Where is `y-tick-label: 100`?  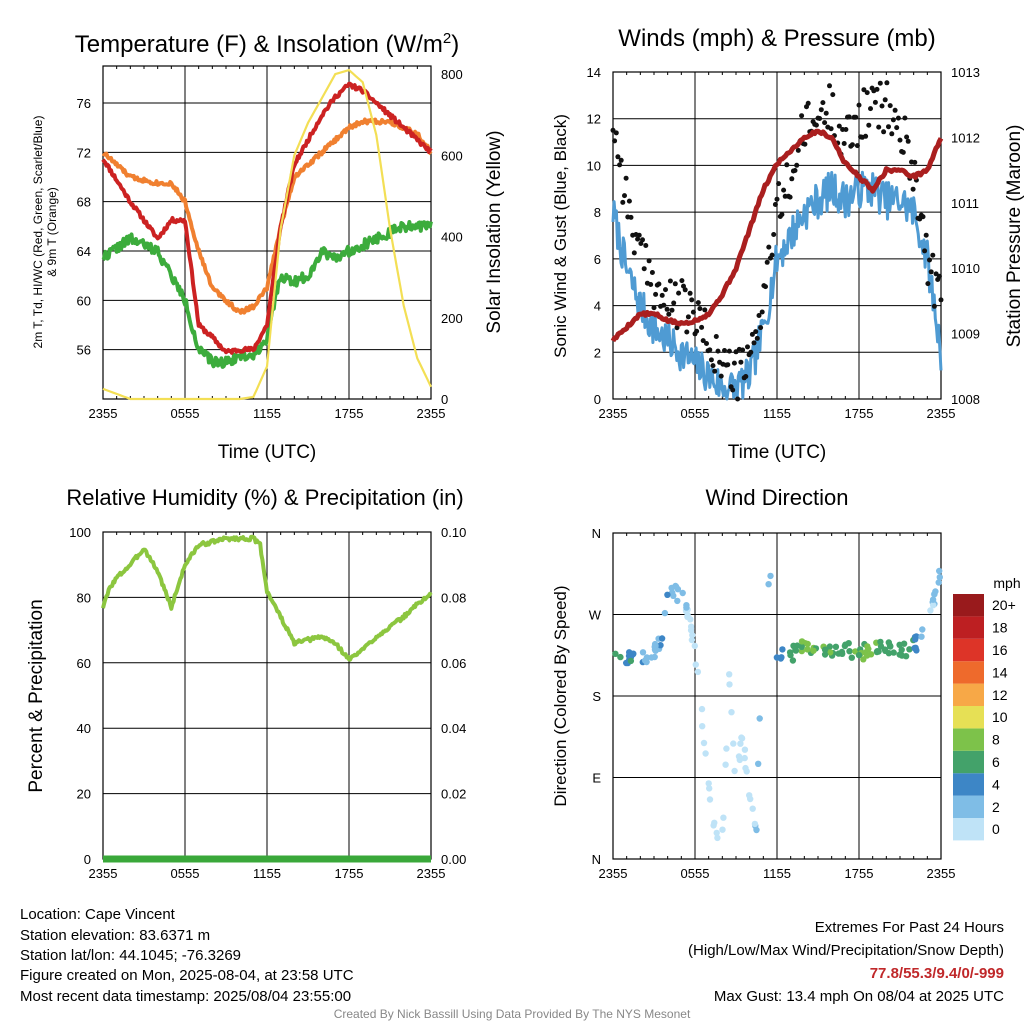 y-tick-label: 100 is located at coordinates (80, 532).